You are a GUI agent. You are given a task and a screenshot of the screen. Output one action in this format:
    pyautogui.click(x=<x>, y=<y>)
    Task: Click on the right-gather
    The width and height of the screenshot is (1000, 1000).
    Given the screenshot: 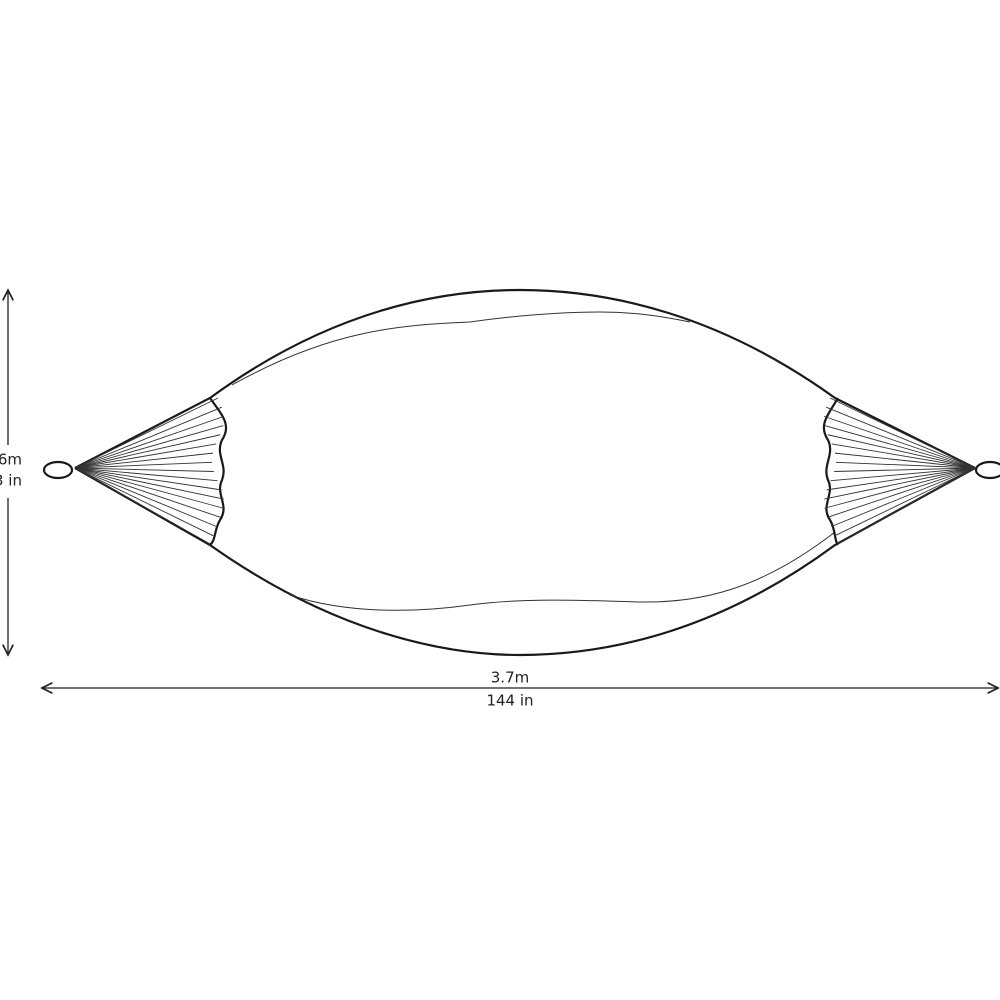 What is the action you would take?
    pyautogui.click(x=830, y=471)
    